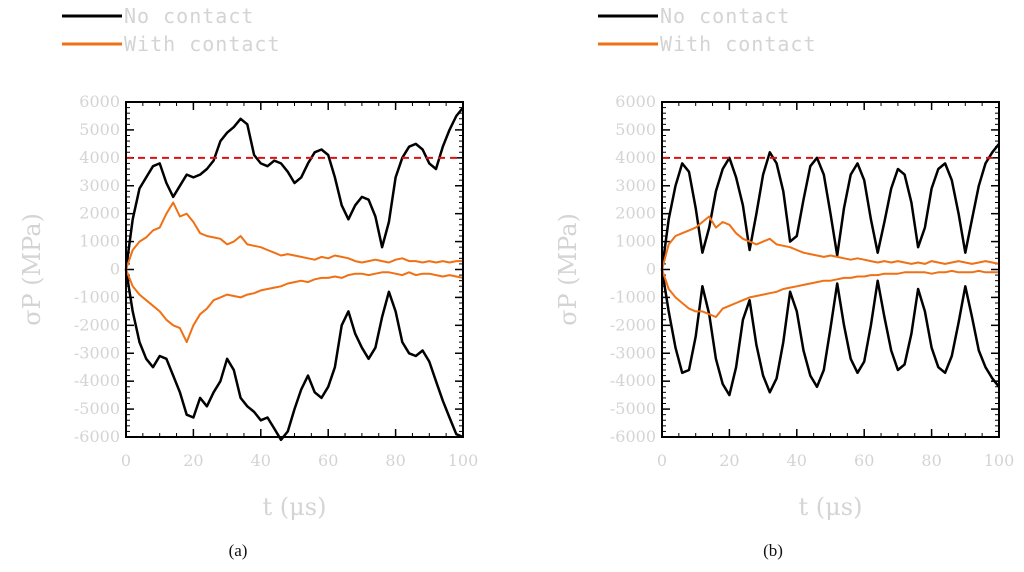  I want to click on panel-label-a: (a), so click(238, 550).